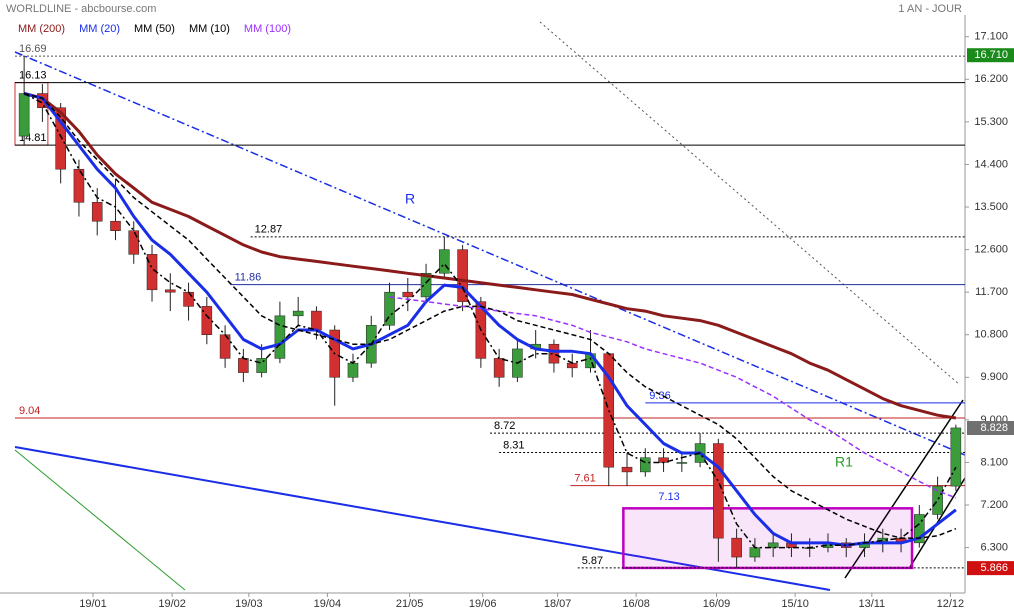 The width and height of the screenshot is (1014, 613). Describe the element at coordinates (991, 79) in the screenshot. I see `y-tick-label: 16.200` at that location.